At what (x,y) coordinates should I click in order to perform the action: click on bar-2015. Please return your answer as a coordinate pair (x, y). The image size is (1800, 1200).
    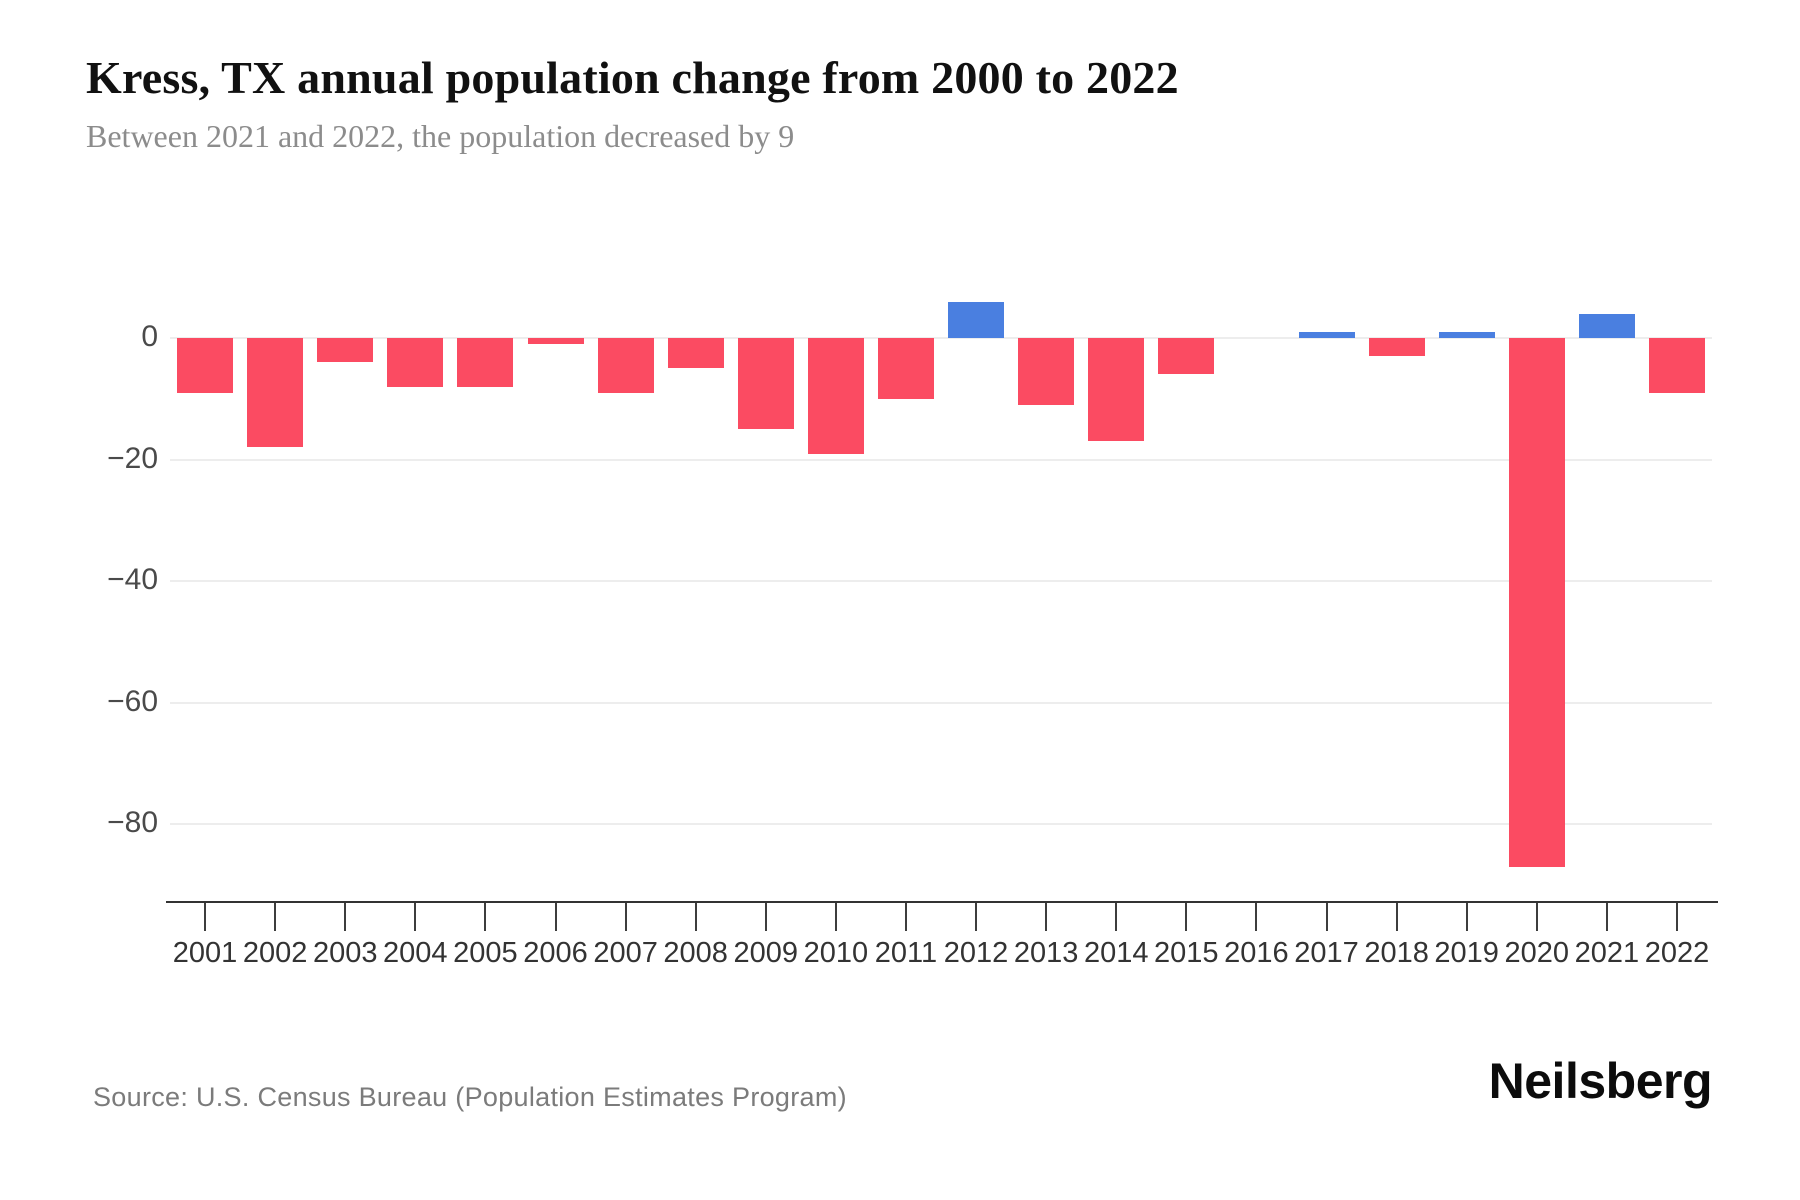
    Looking at the image, I should click on (1186, 356).